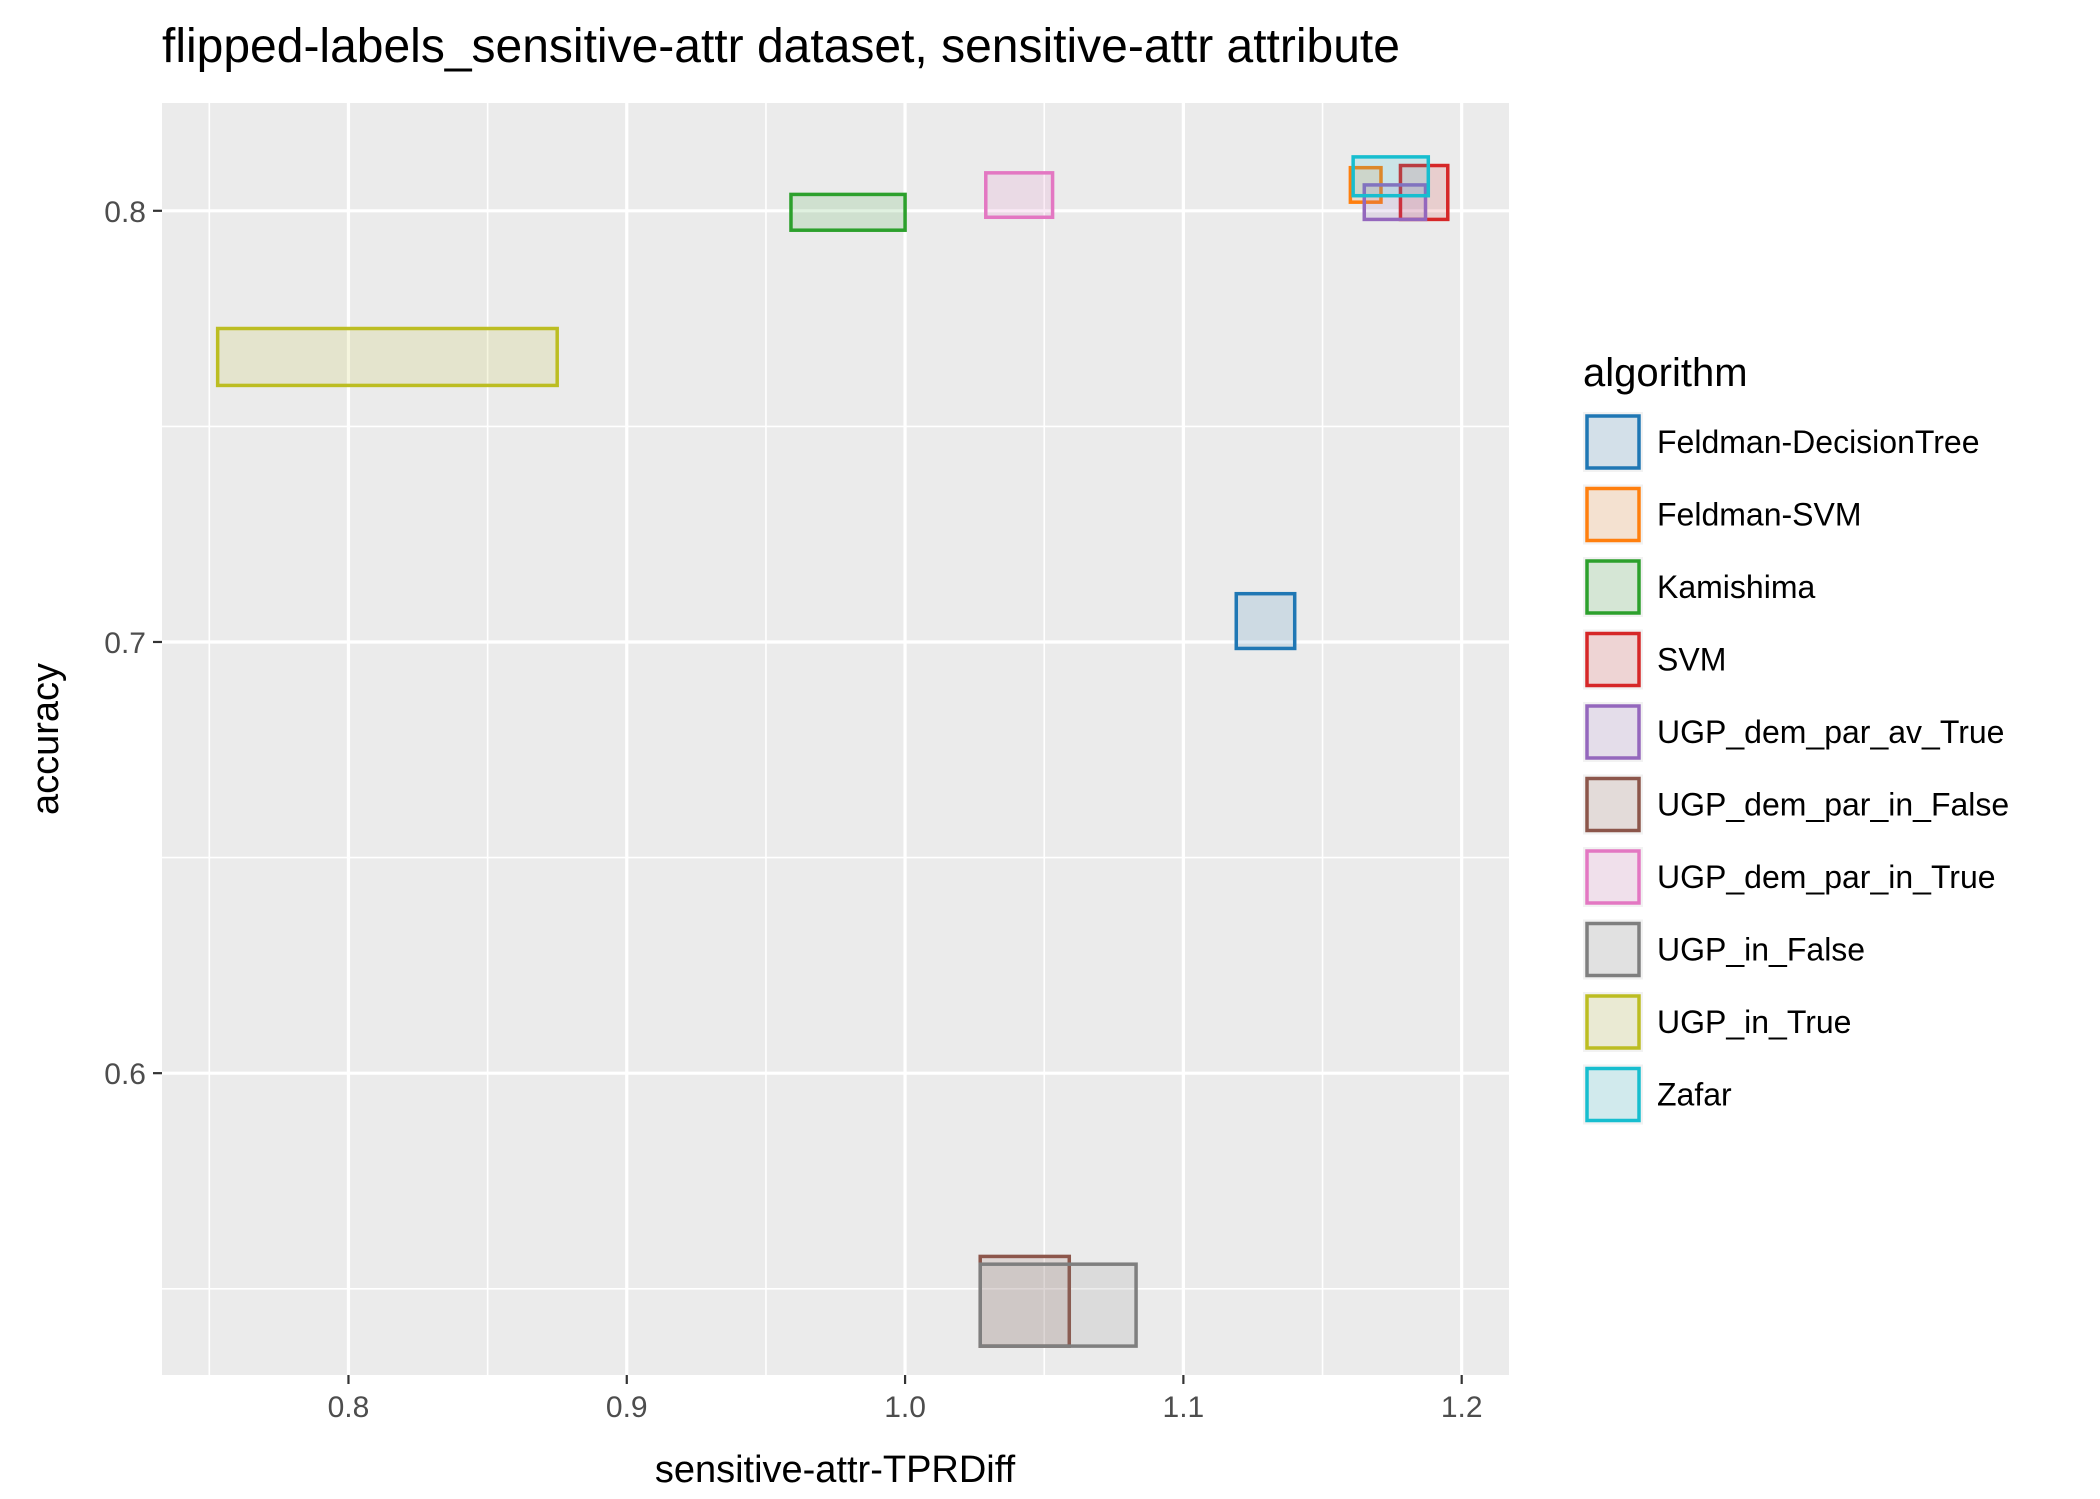  I want to click on legend-key-ugp-in-true, so click(1613, 1022).